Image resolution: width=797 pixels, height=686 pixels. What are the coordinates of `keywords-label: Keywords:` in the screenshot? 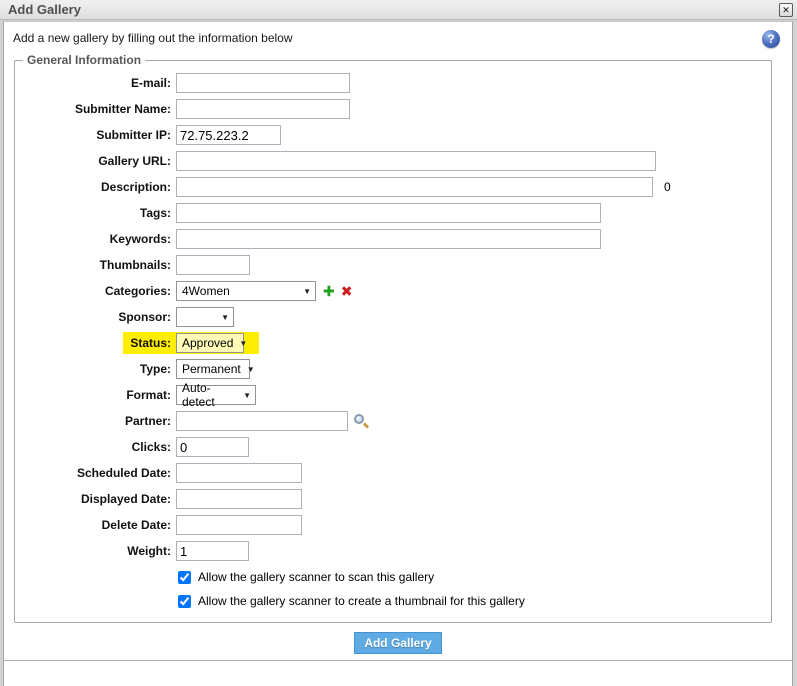 It's located at (140, 239).